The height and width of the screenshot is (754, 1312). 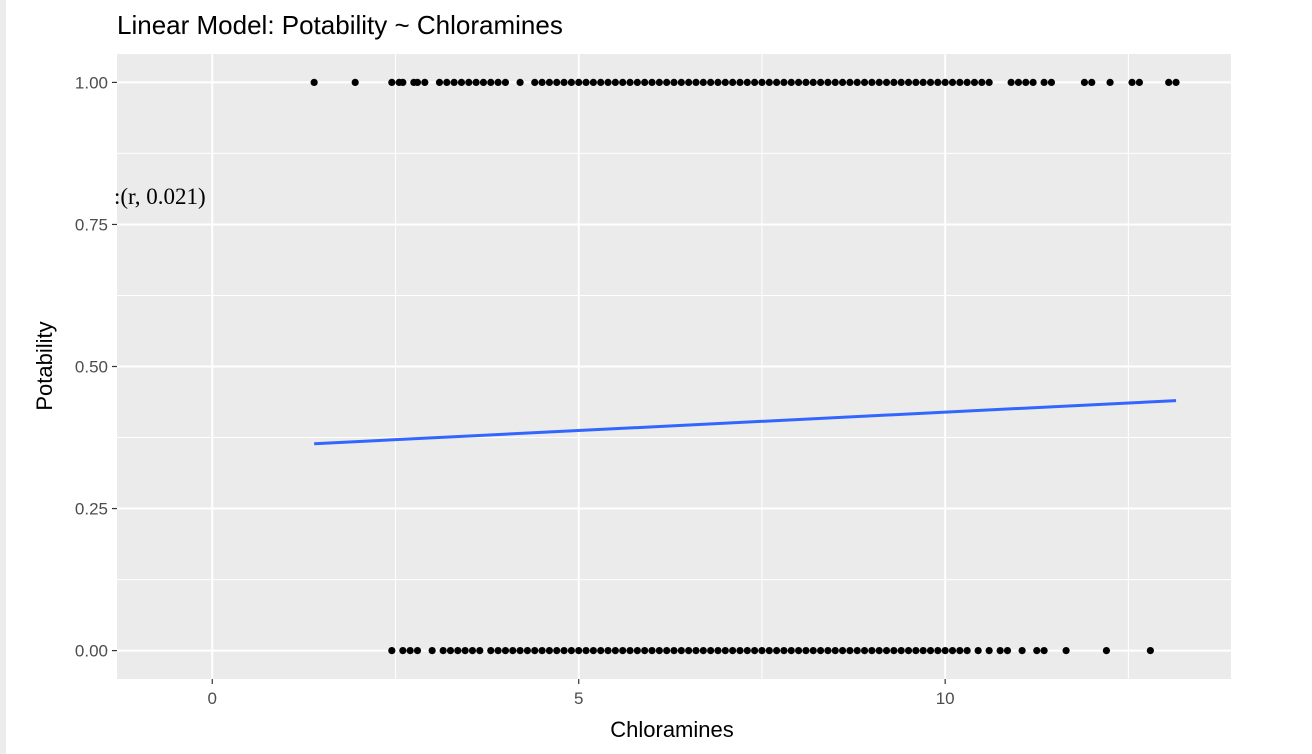 What do you see at coordinates (945, 698) in the screenshot?
I see `x-tick-label: 10` at bounding box center [945, 698].